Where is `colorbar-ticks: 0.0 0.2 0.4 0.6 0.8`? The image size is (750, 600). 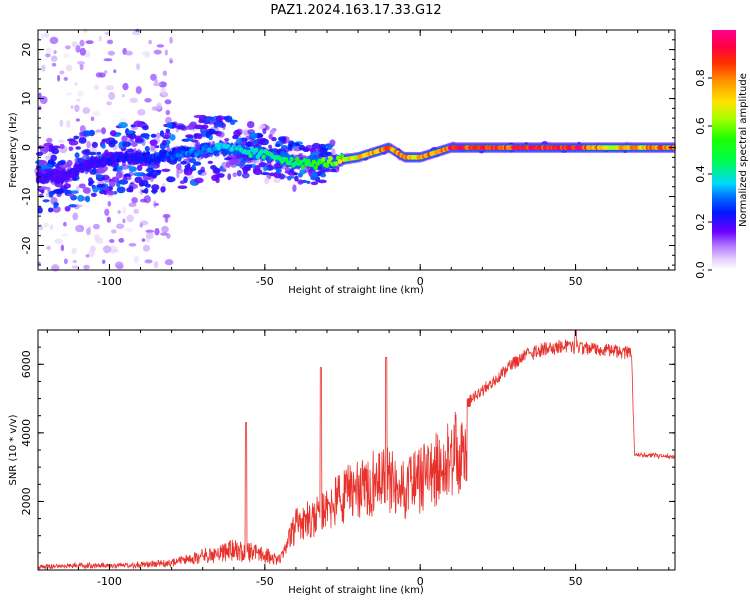 colorbar-ticks: 0.0 0.2 0.4 0.6 0.8 is located at coordinates (703, 174).